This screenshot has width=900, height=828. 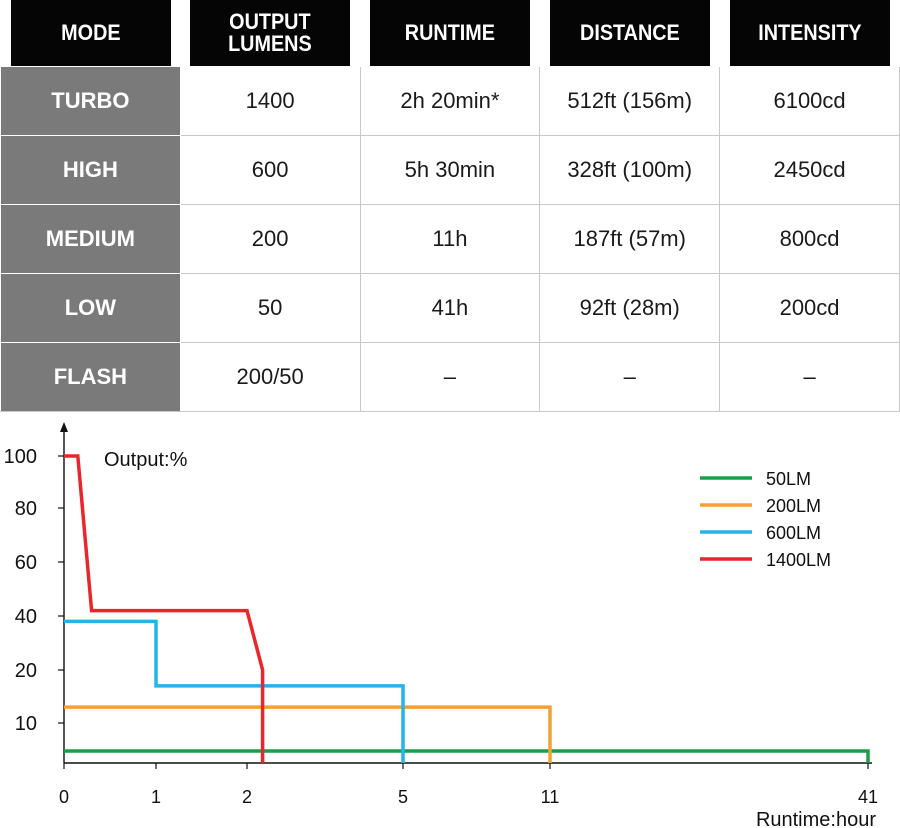 What do you see at coordinates (26, 617) in the screenshot?
I see `y-tick-label: 40` at bounding box center [26, 617].